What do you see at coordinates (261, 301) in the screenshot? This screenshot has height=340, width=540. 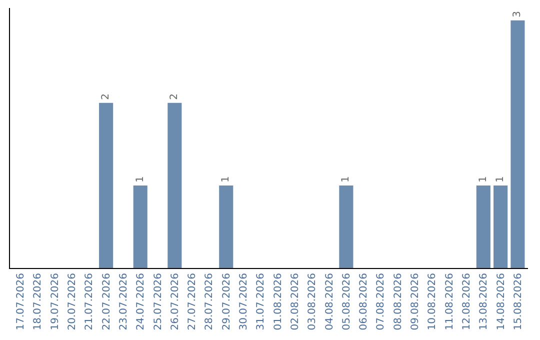 I see `x-tick-label: 31.07.2026` at bounding box center [261, 301].